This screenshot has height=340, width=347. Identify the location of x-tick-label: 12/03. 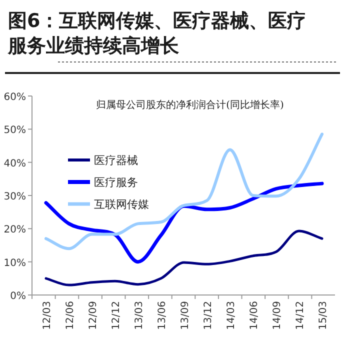
(47, 315).